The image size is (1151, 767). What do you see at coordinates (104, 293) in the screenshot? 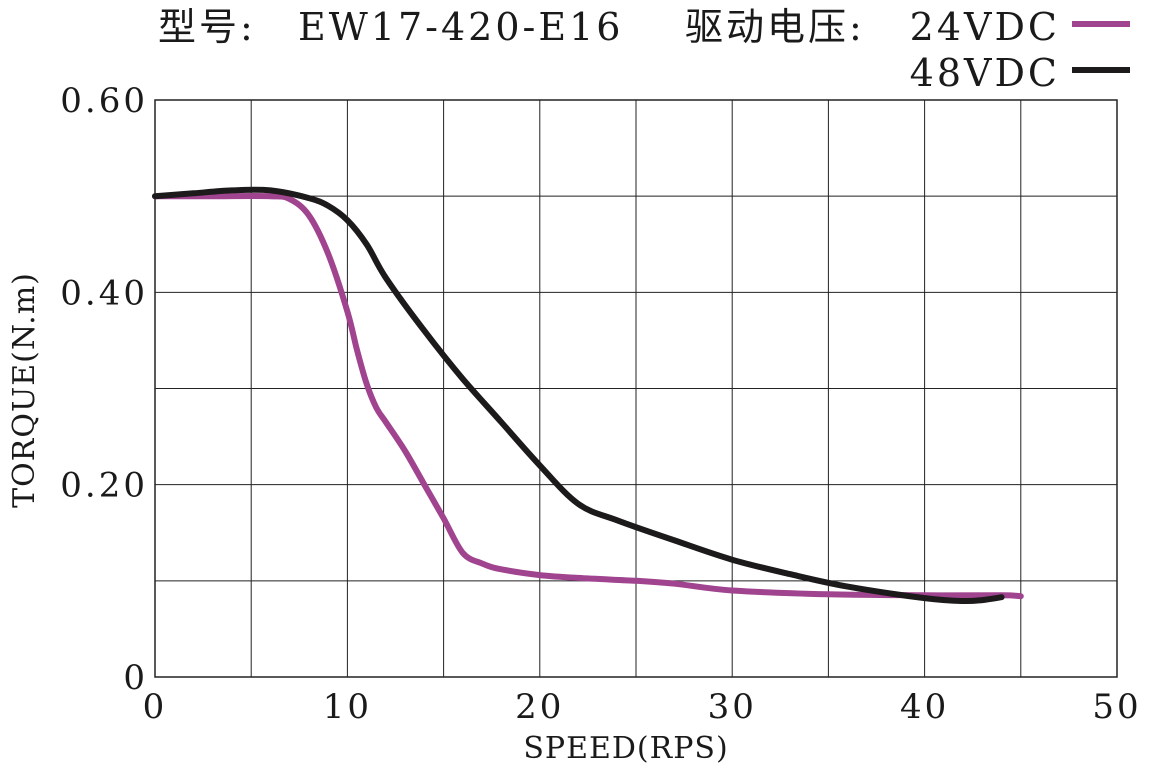
I see `y-tick-label: 0.40` at bounding box center [104, 293].